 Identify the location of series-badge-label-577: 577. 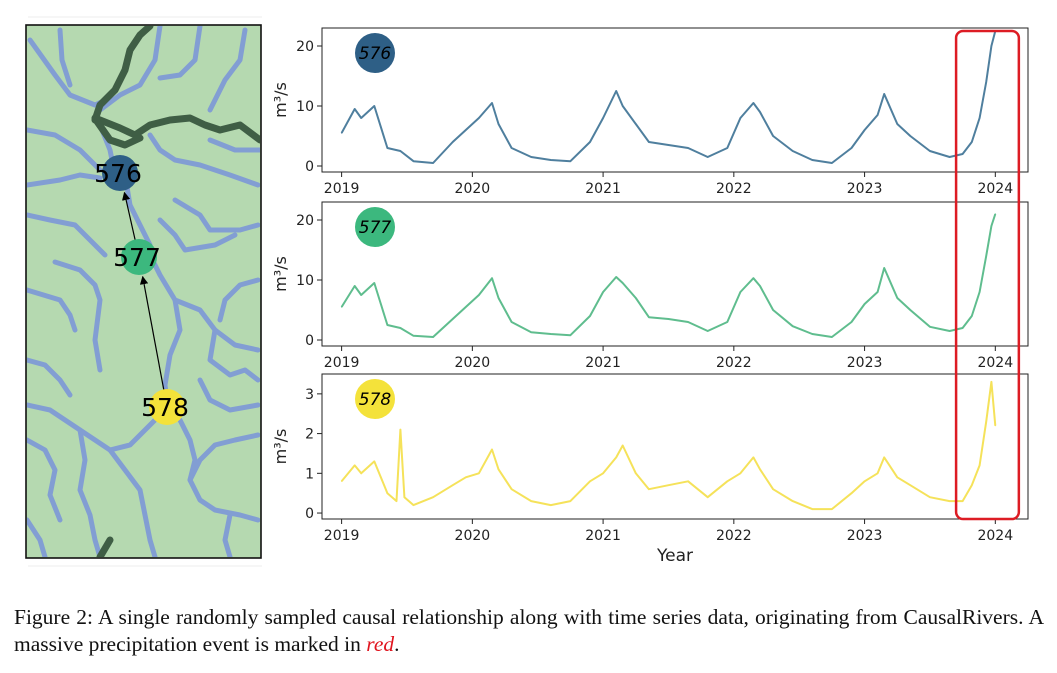
(375, 228).